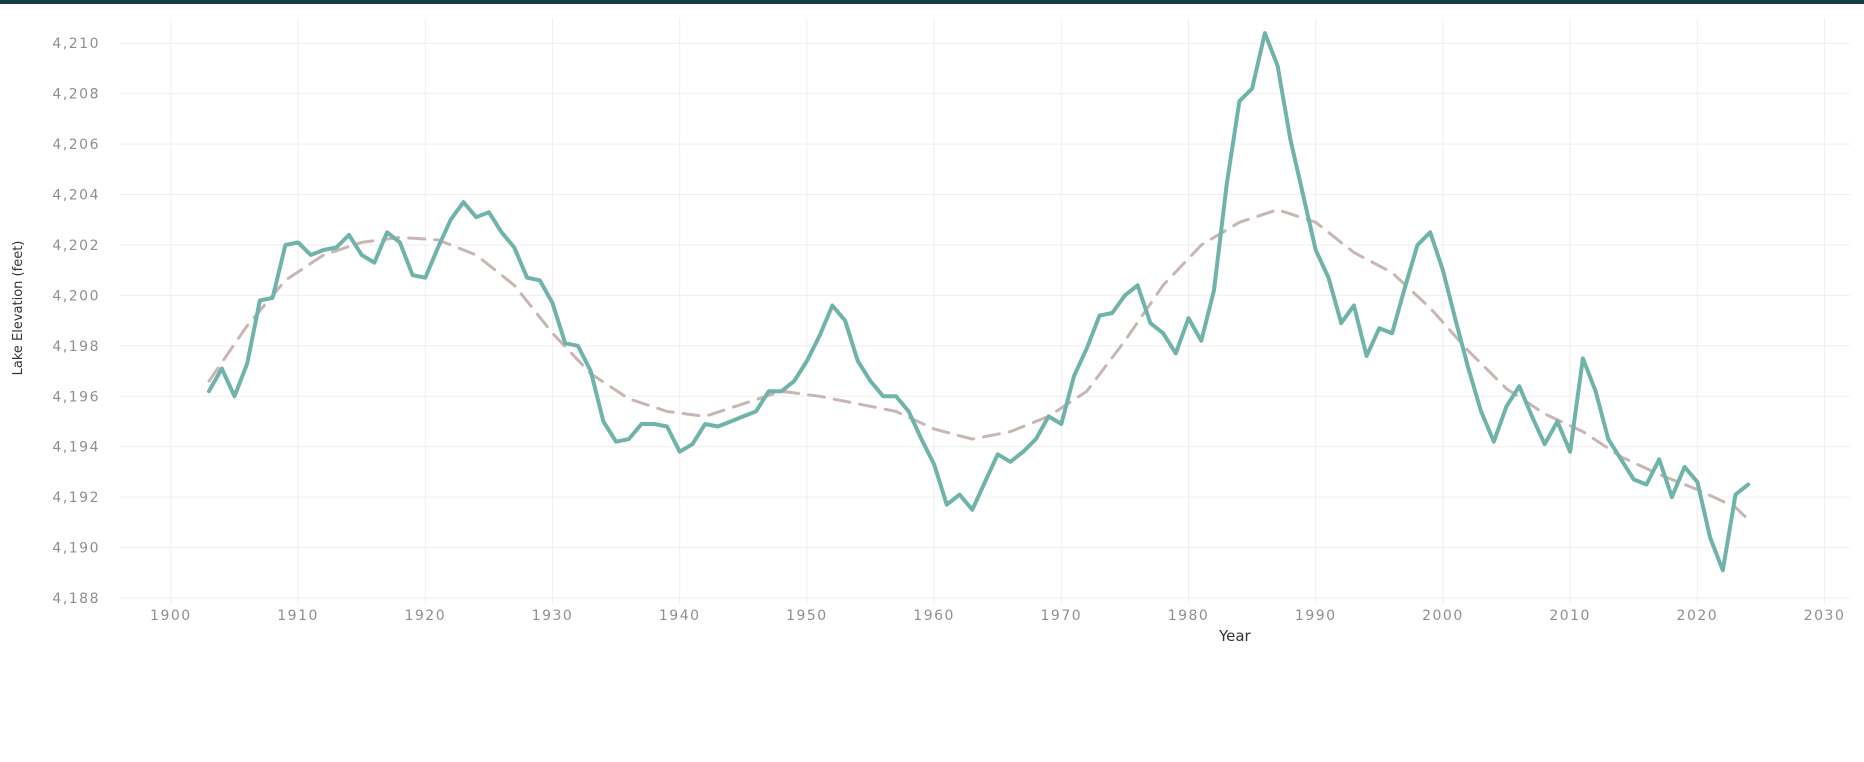 Image resolution: width=1864 pixels, height=762 pixels. I want to click on x-tick-label: 1960, so click(934, 616).